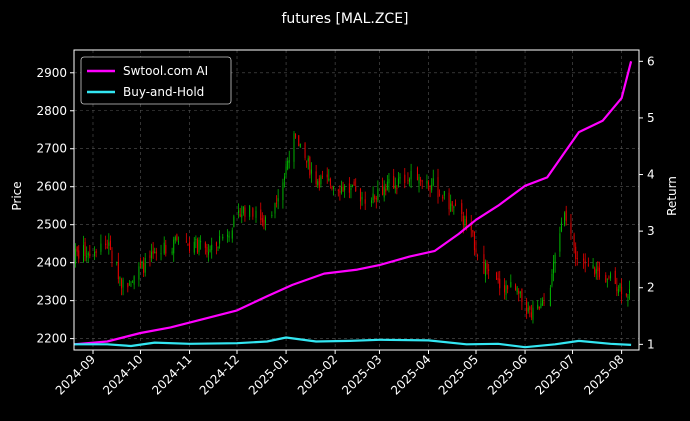 Image resolution: width=690 pixels, height=421 pixels. I want to click on x-tick-label: 2025-04, so click(410, 374).